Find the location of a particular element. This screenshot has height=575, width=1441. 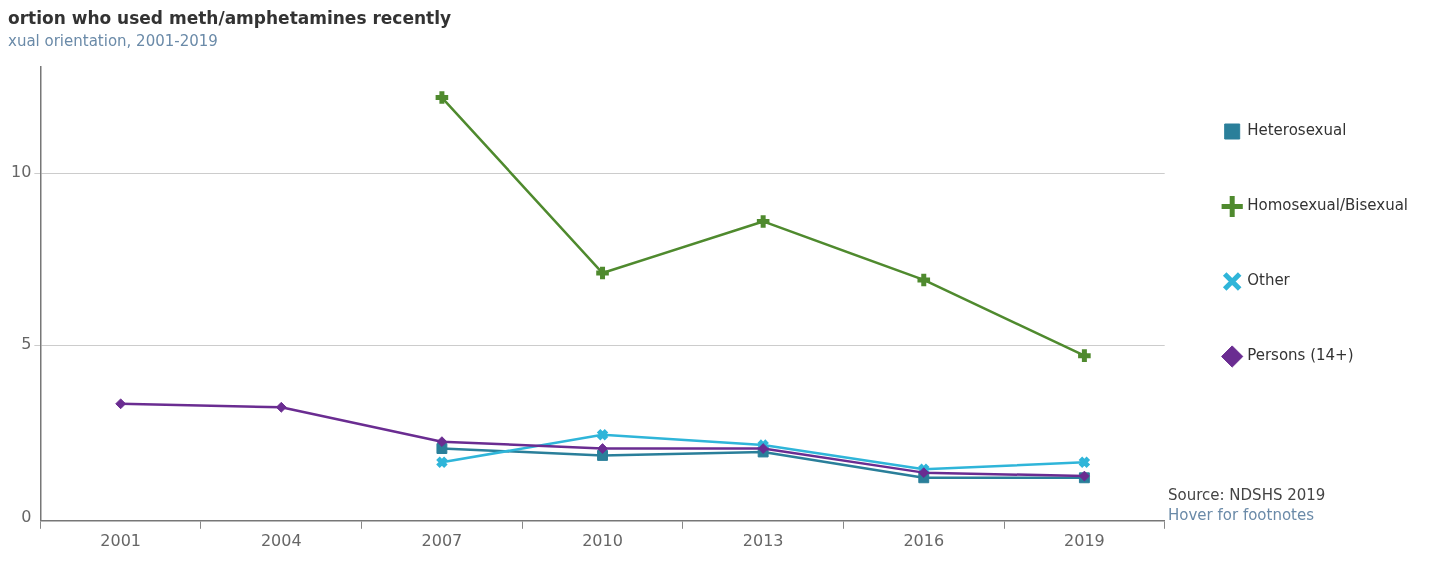

x-tick-label: 2004 is located at coordinates (281, 540).